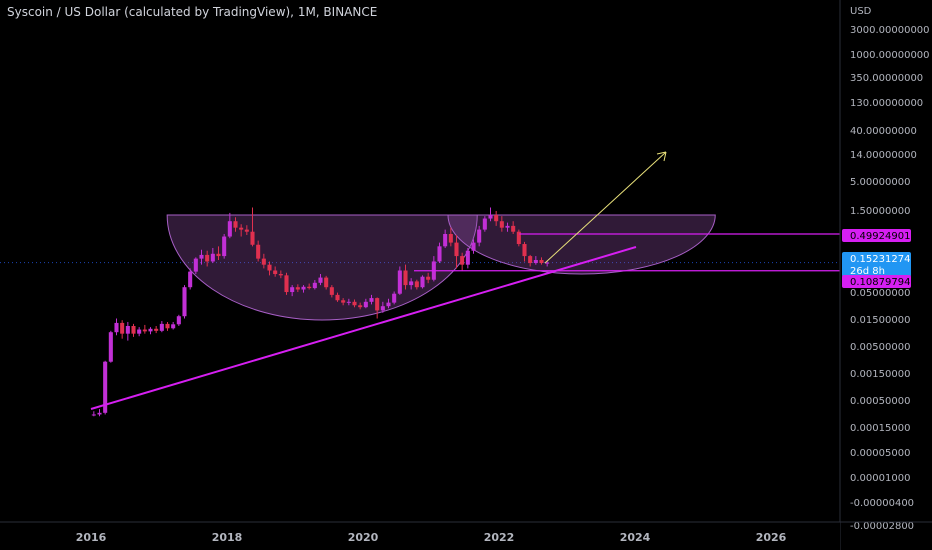 The height and width of the screenshot is (550, 932). What do you see at coordinates (227, 537) in the screenshot?
I see `time-tick-label: 2018` at bounding box center [227, 537].